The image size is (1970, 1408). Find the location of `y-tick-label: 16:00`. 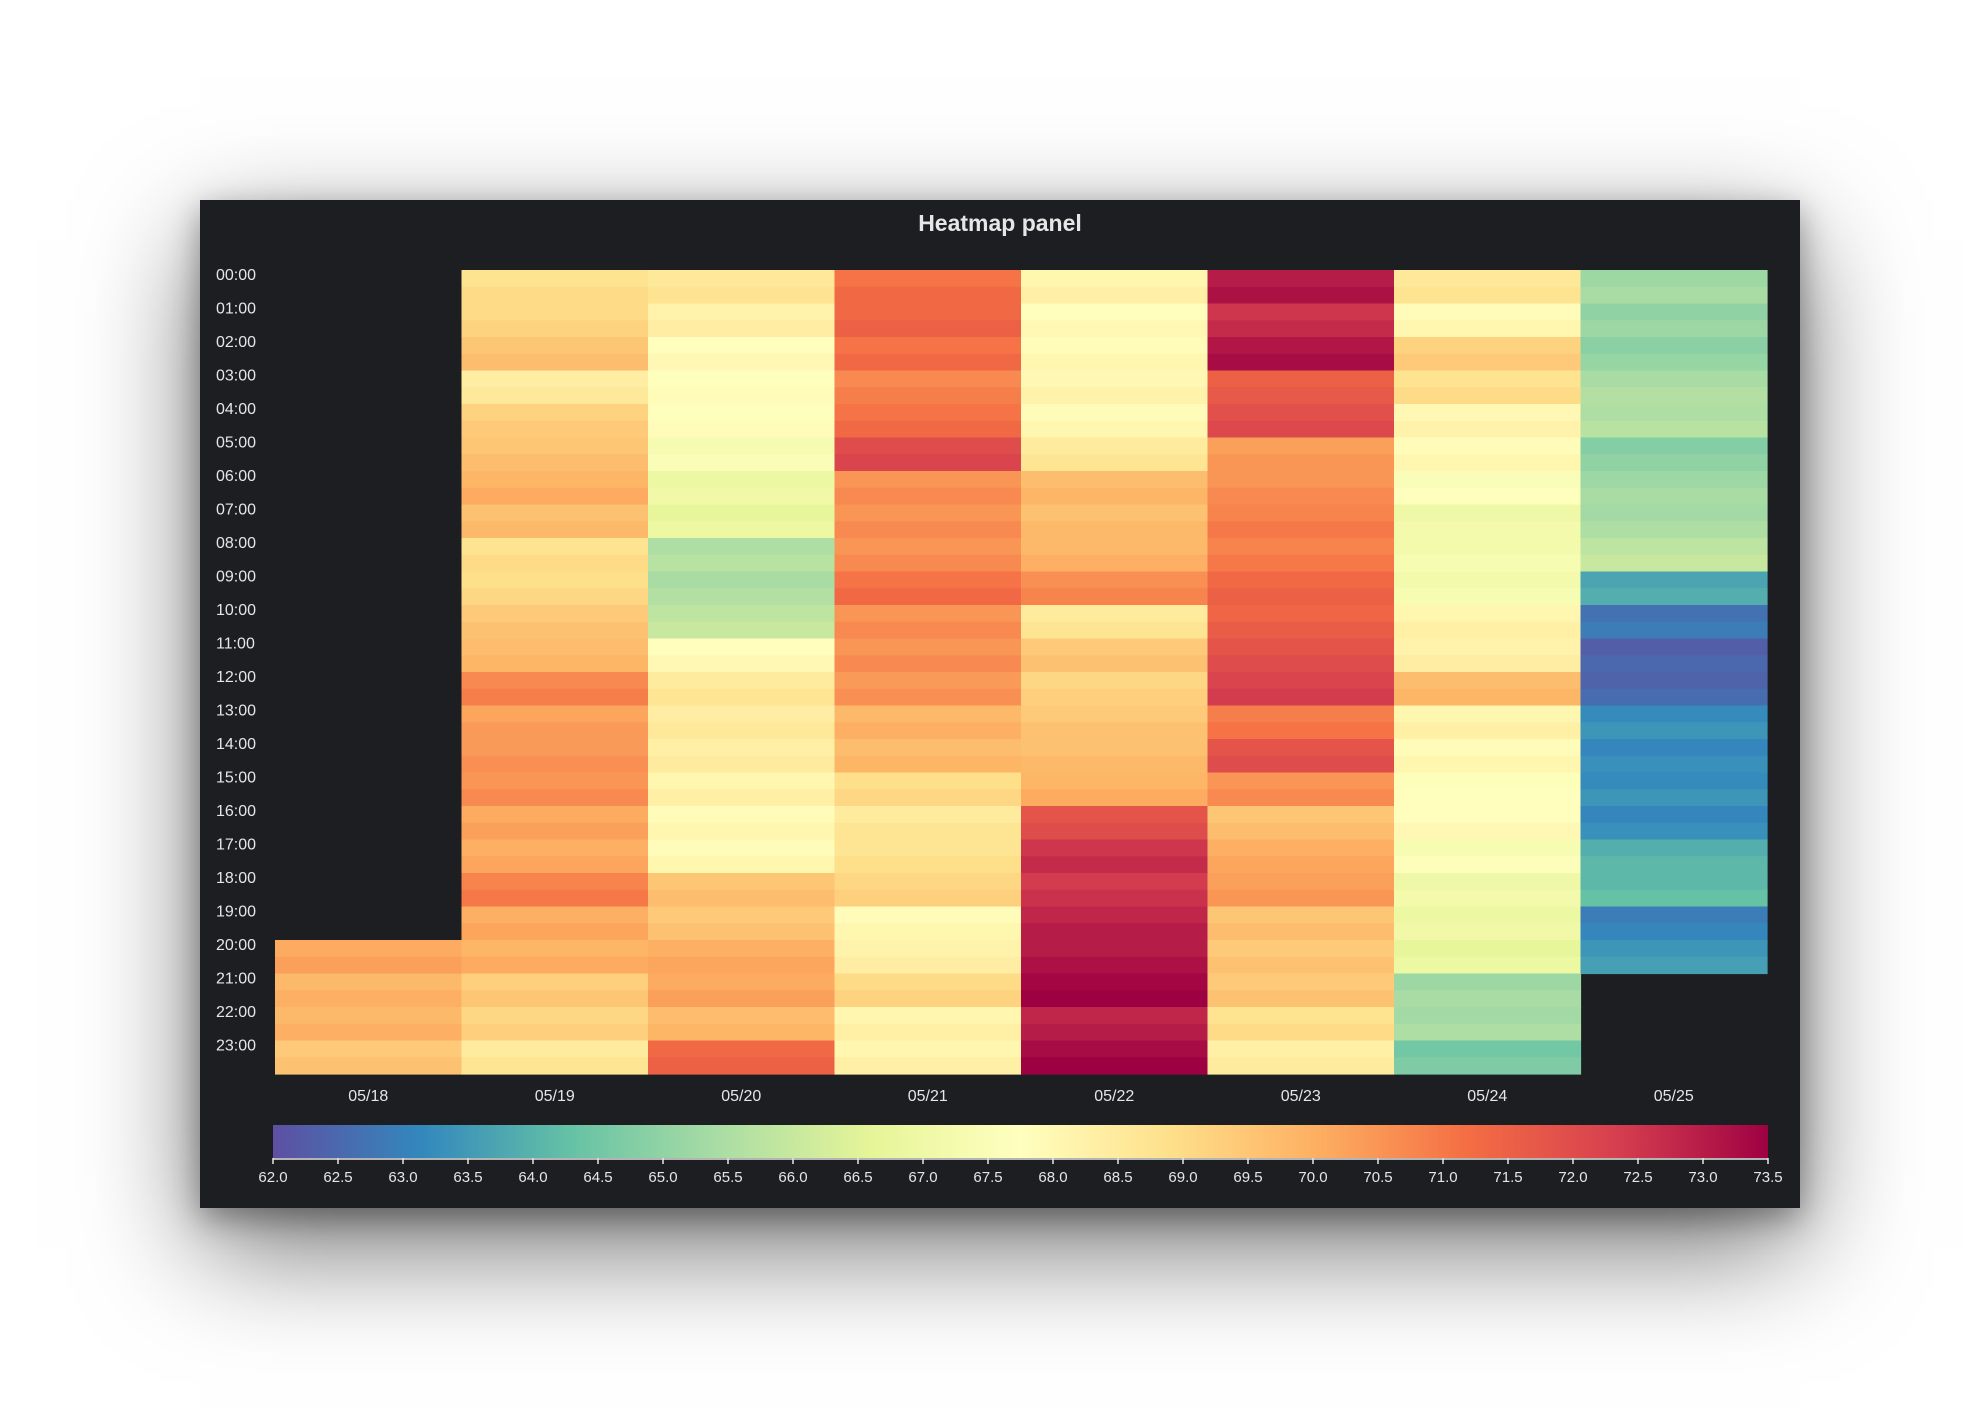

y-tick-label: 16:00 is located at coordinates (236, 811).